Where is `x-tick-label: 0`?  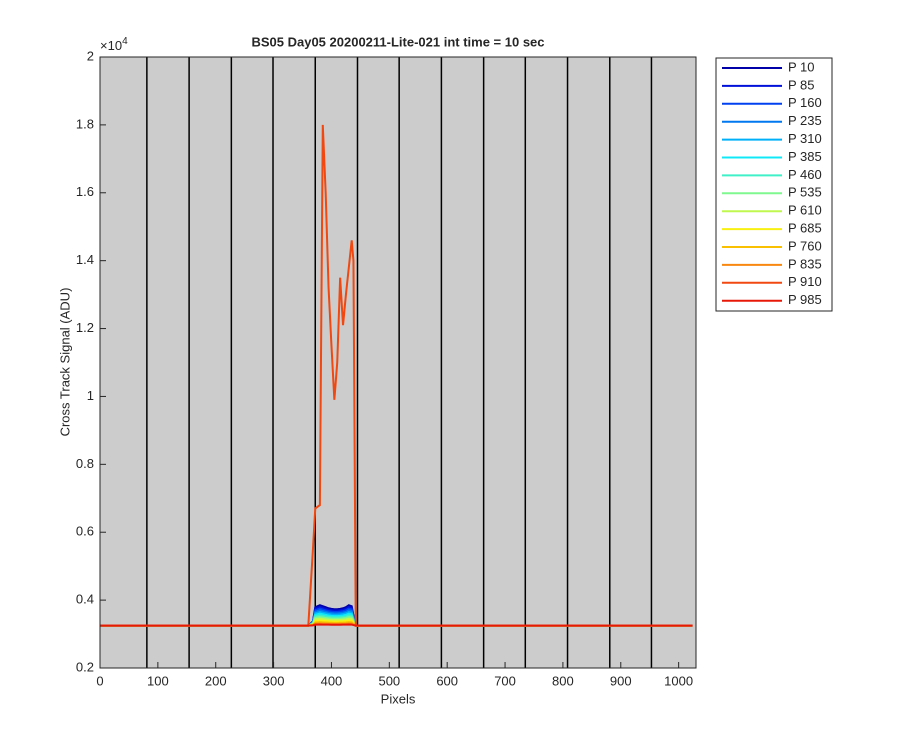
x-tick-label: 0 is located at coordinates (99, 680).